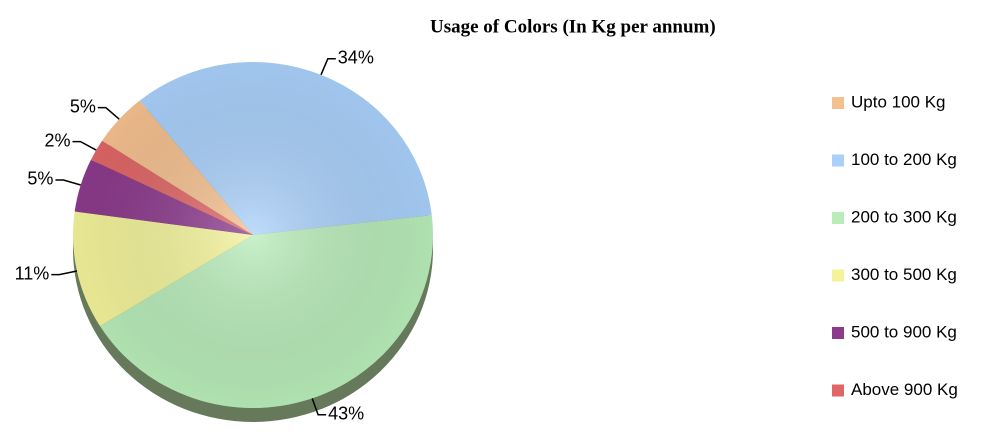 The image size is (1007, 445). What do you see at coordinates (346, 413) in the screenshot?
I see `data-label: 43%` at bounding box center [346, 413].